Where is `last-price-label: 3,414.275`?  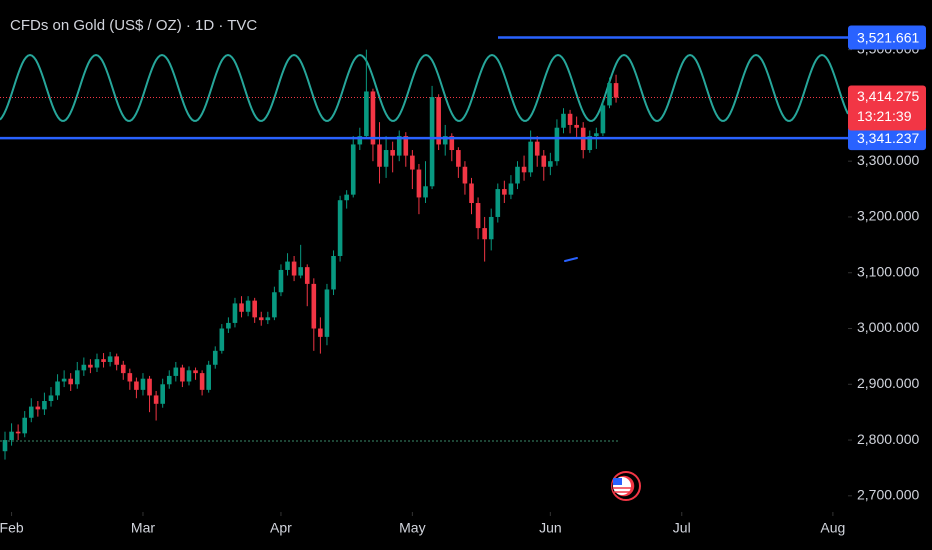 last-price-label: 3,414.275 is located at coordinates (888, 96).